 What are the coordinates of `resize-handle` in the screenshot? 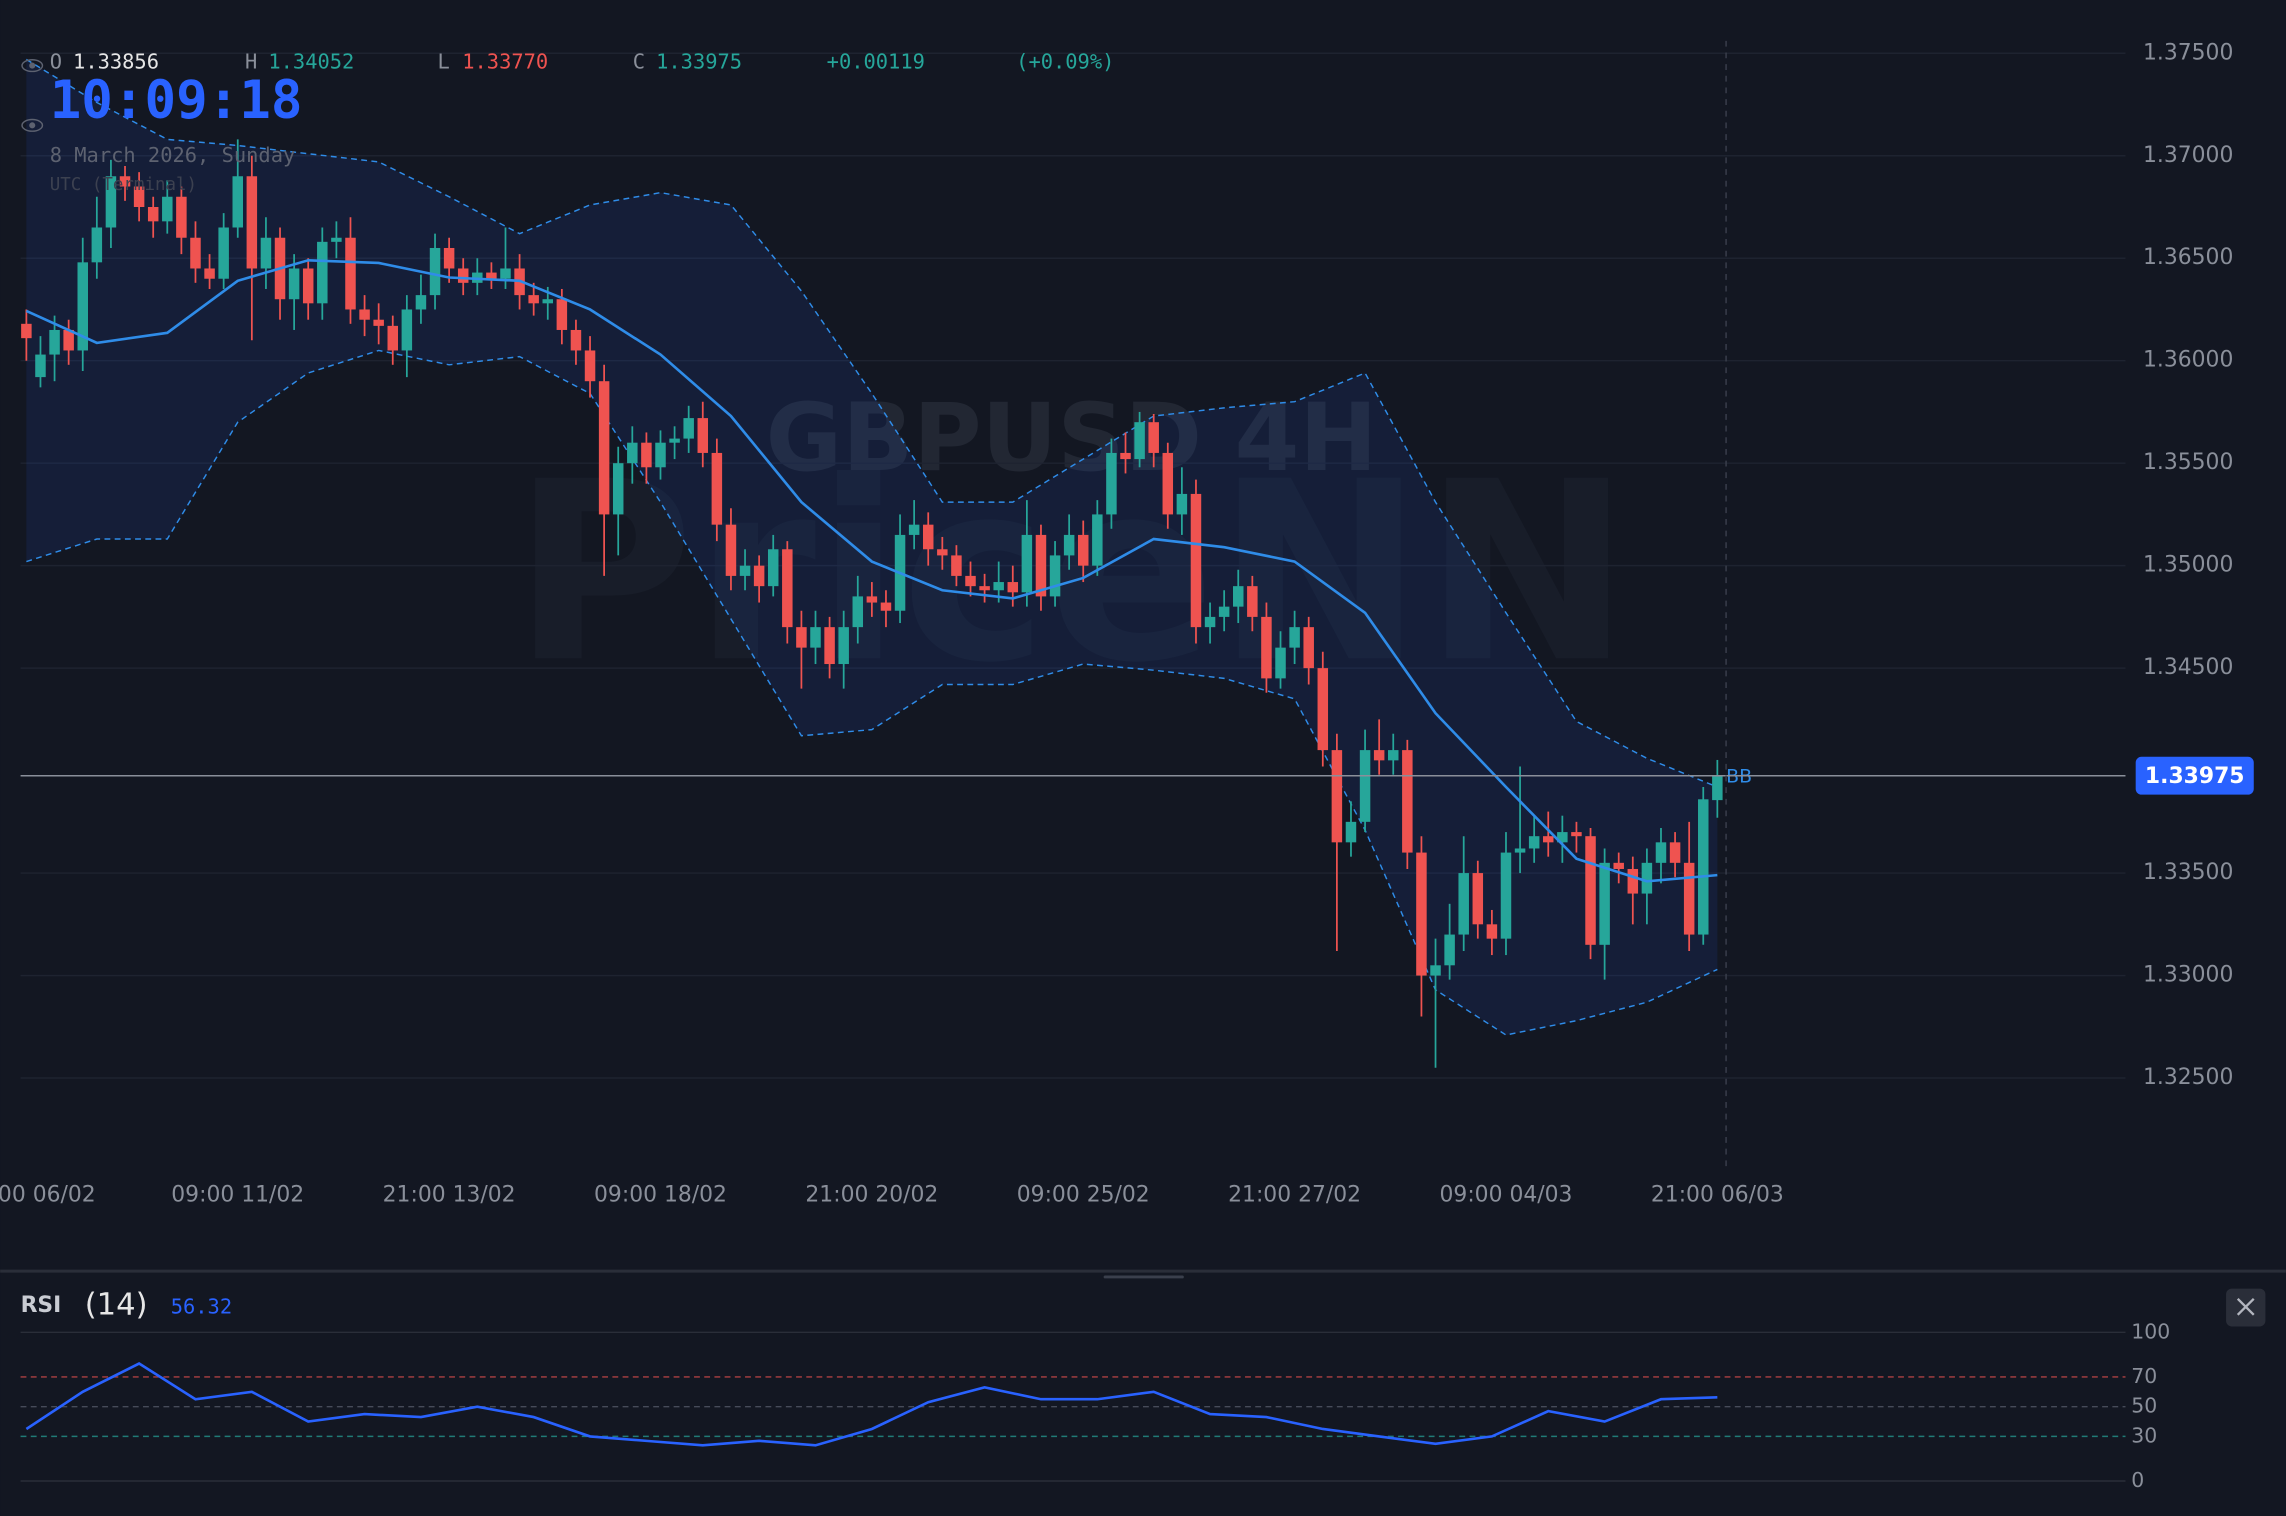 It's located at (1143, 1277).